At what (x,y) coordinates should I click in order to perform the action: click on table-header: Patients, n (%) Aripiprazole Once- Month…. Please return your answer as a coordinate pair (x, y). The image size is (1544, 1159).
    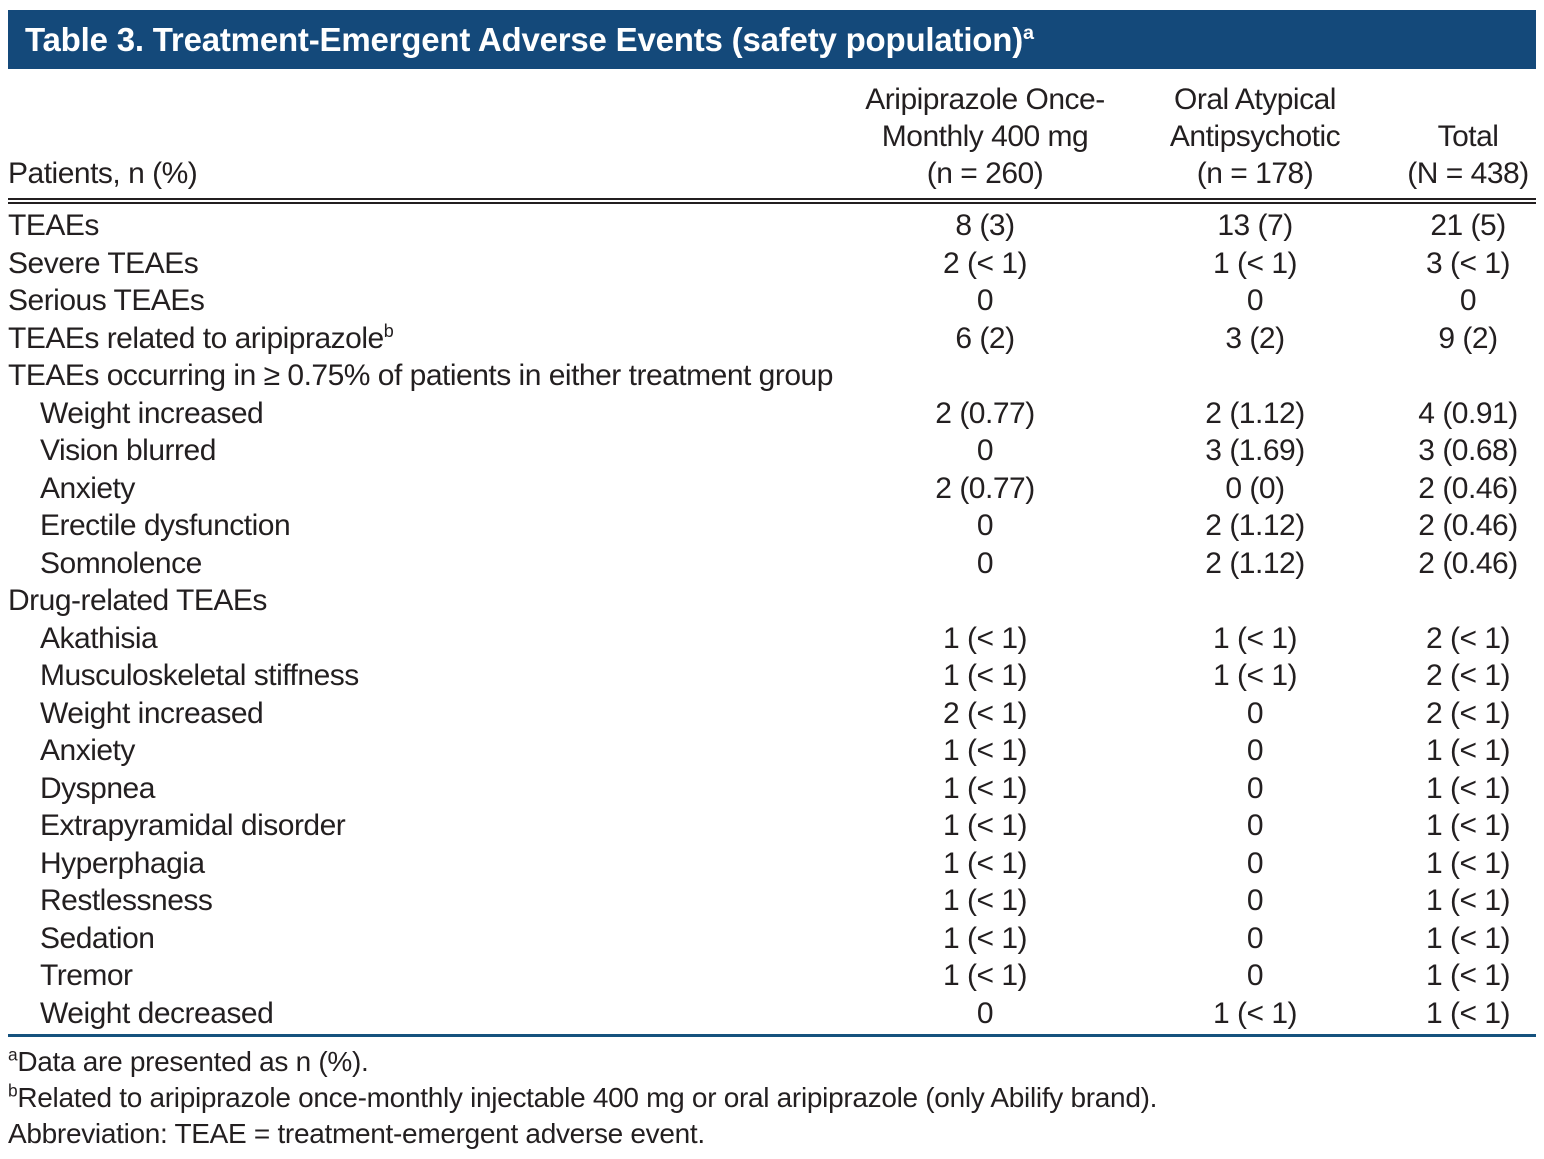
    Looking at the image, I should click on (772, 142).